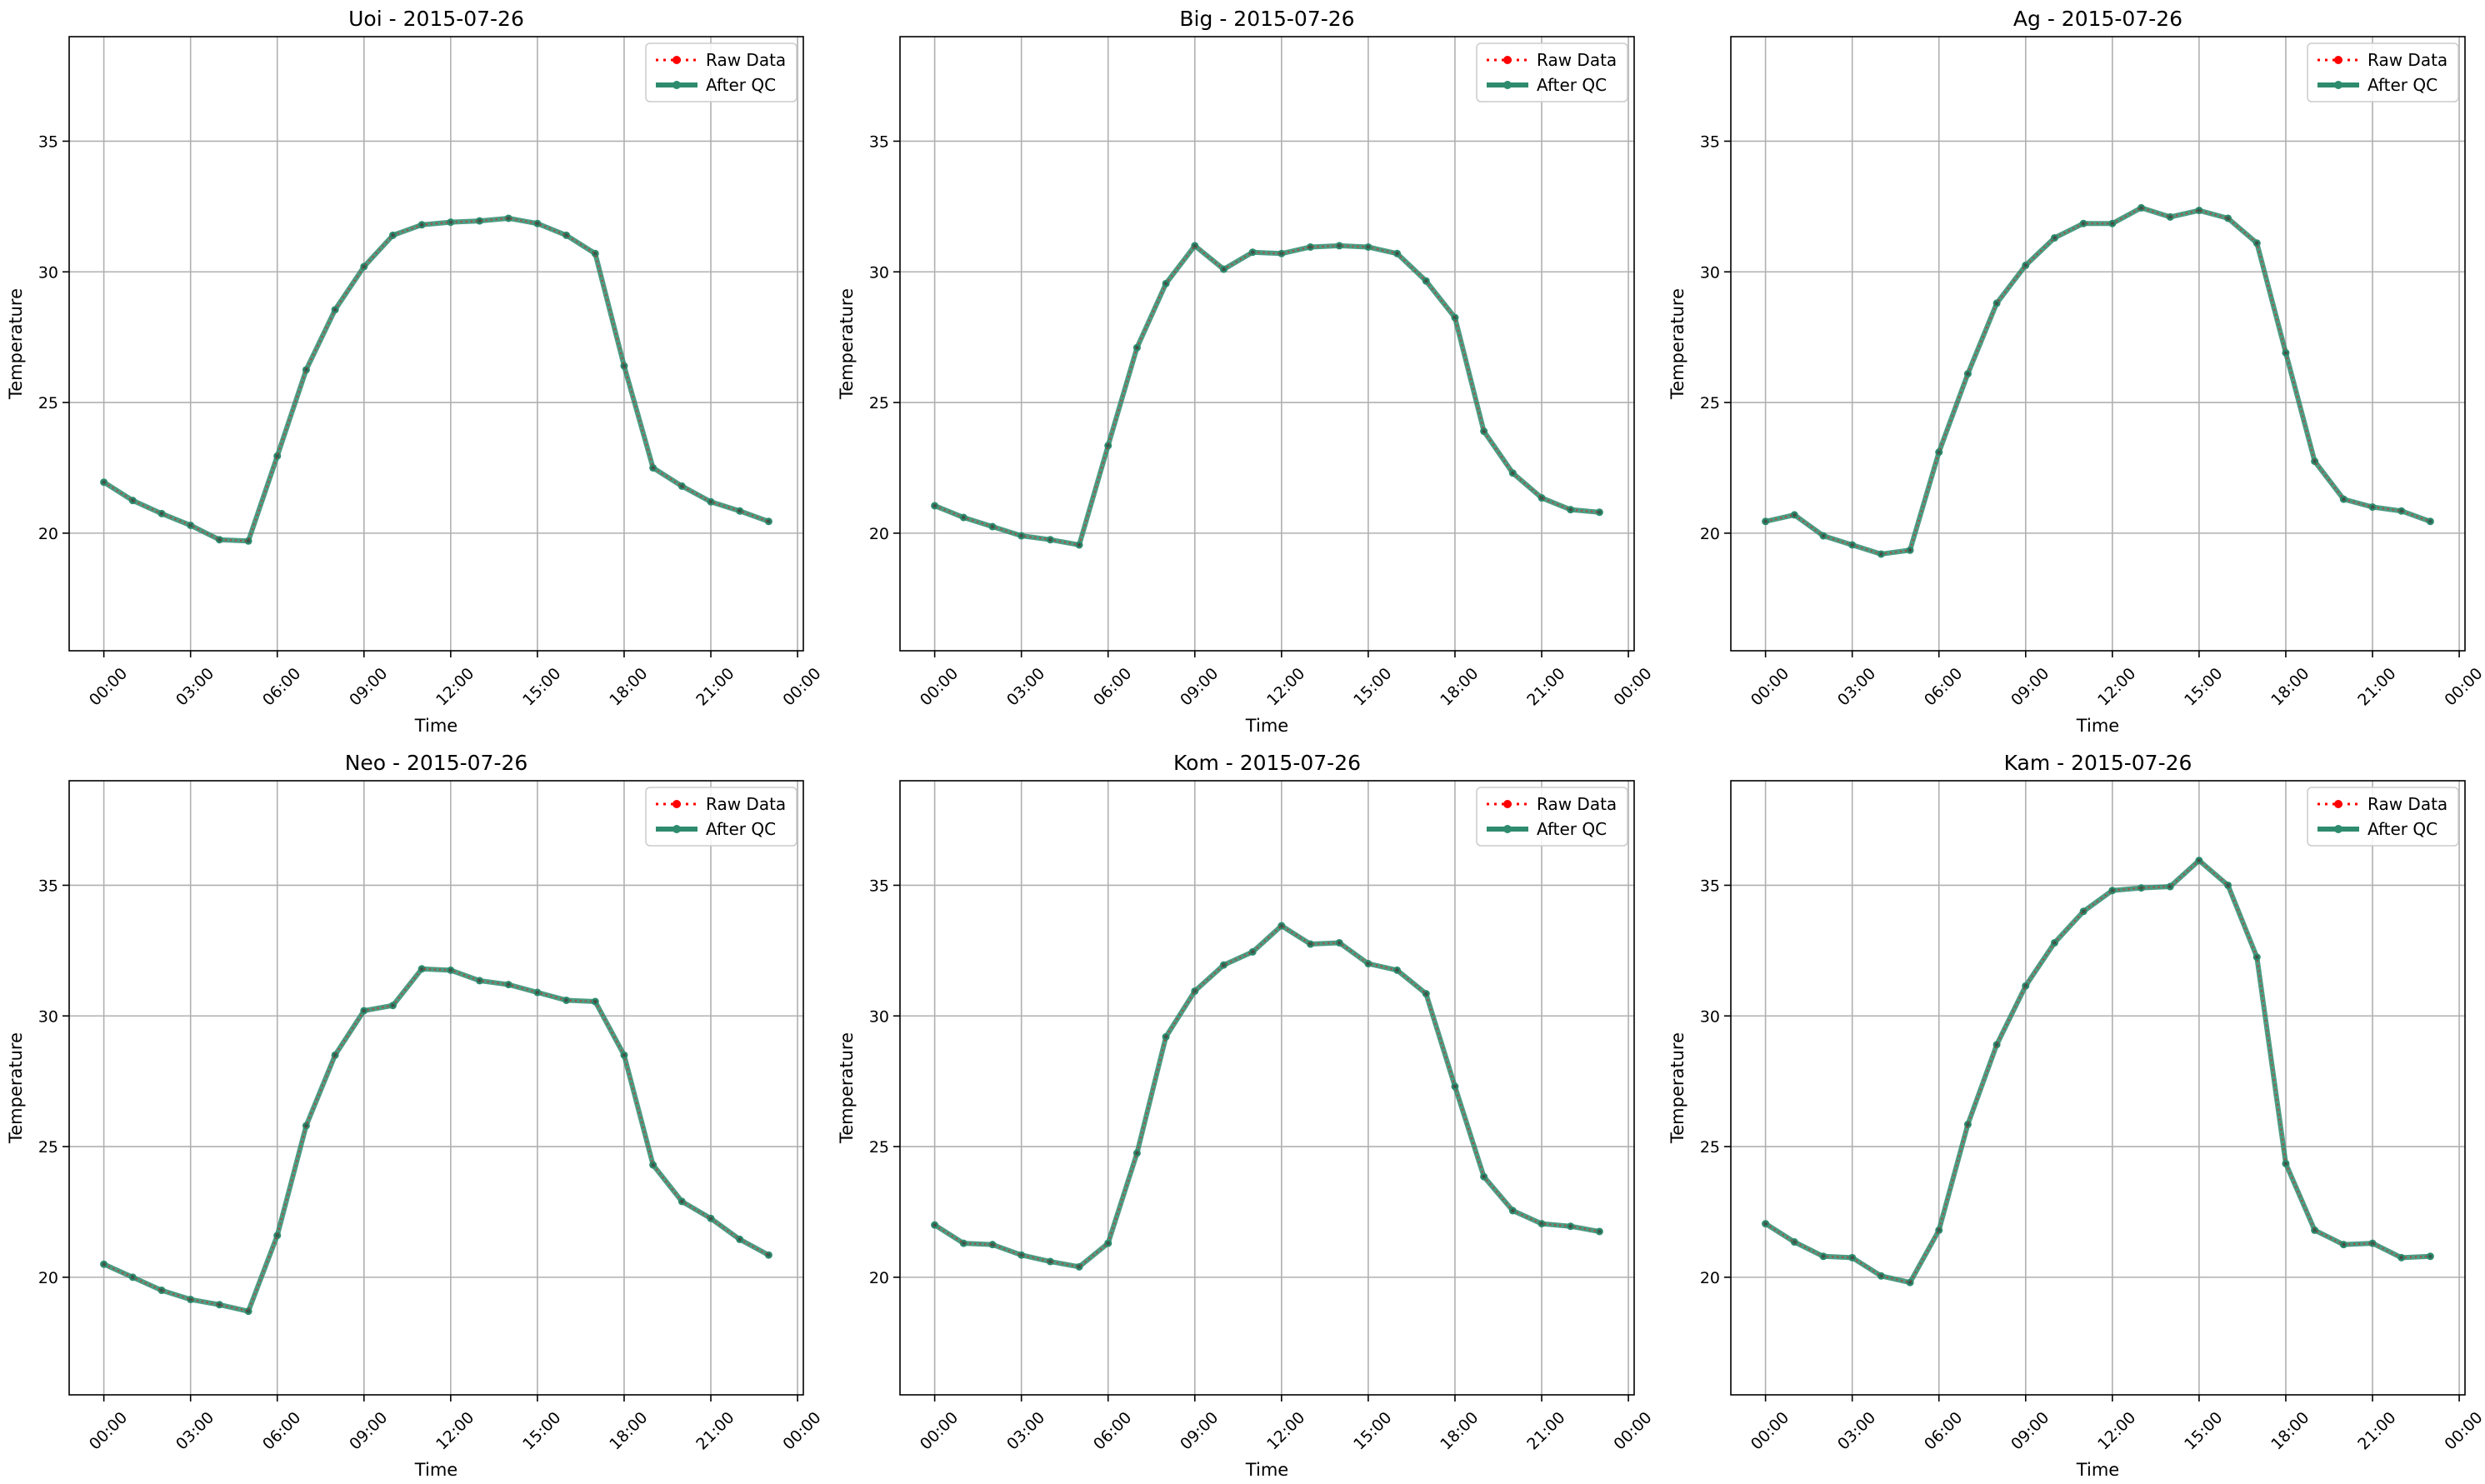 Image resolution: width=2485 pixels, height=1484 pixels. I want to click on y-tick-label: 25, so click(1710, 403).